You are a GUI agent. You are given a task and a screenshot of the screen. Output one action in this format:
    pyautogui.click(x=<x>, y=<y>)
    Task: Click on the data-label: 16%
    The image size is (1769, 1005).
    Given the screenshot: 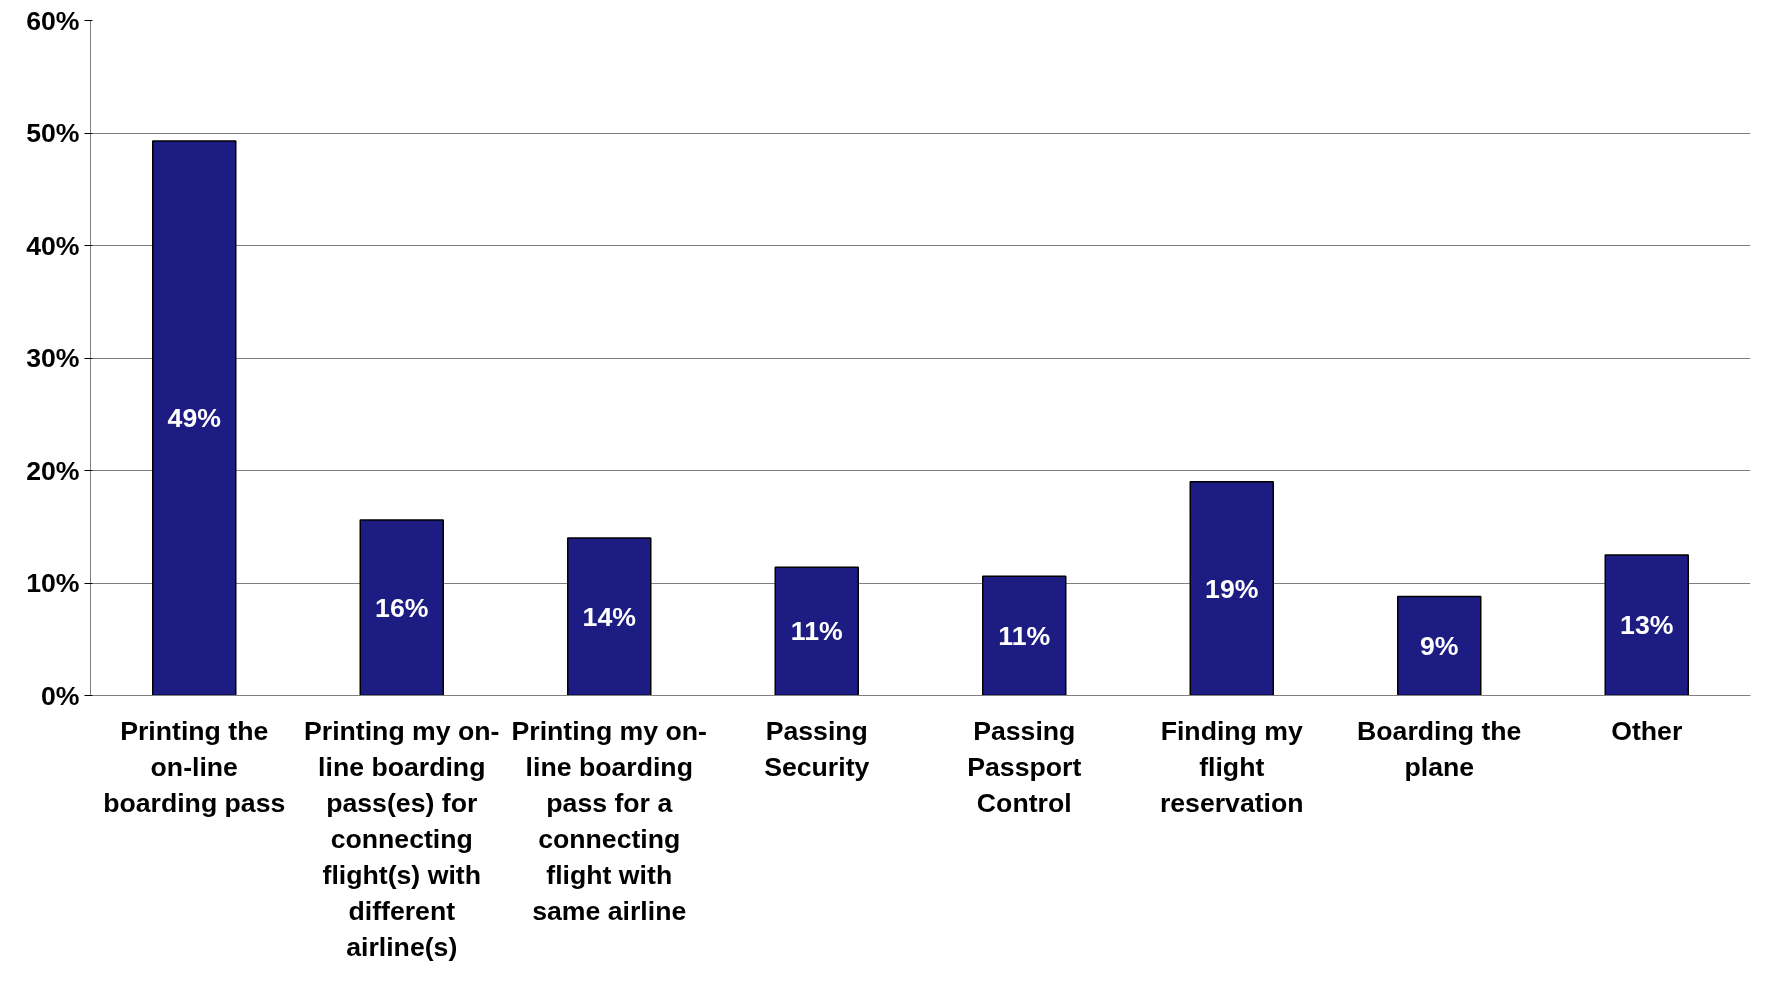 What is the action you would take?
    pyautogui.click(x=402, y=607)
    